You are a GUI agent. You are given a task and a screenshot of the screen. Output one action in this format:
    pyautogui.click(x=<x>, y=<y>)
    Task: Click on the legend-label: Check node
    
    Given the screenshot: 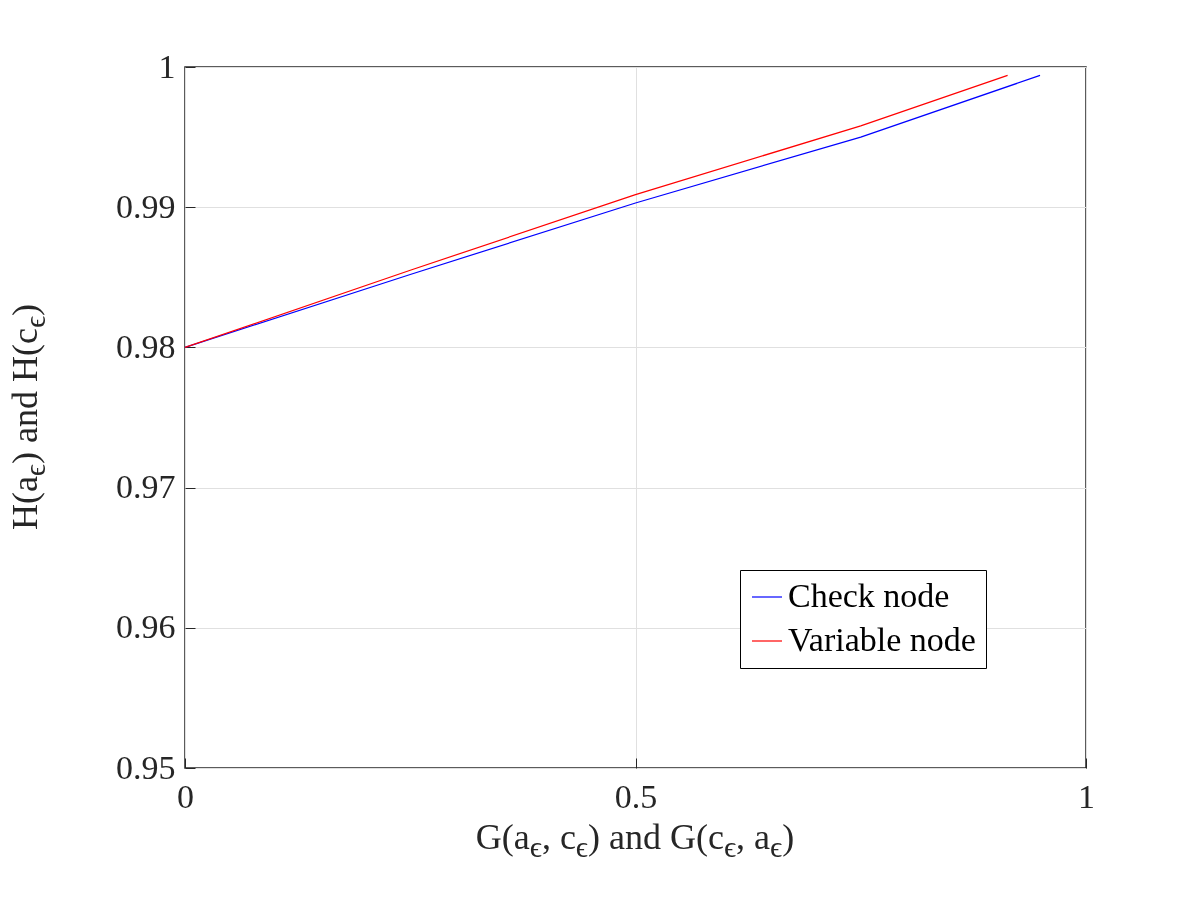 What is the action you would take?
    pyautogui.click(x=869, y=595)
    